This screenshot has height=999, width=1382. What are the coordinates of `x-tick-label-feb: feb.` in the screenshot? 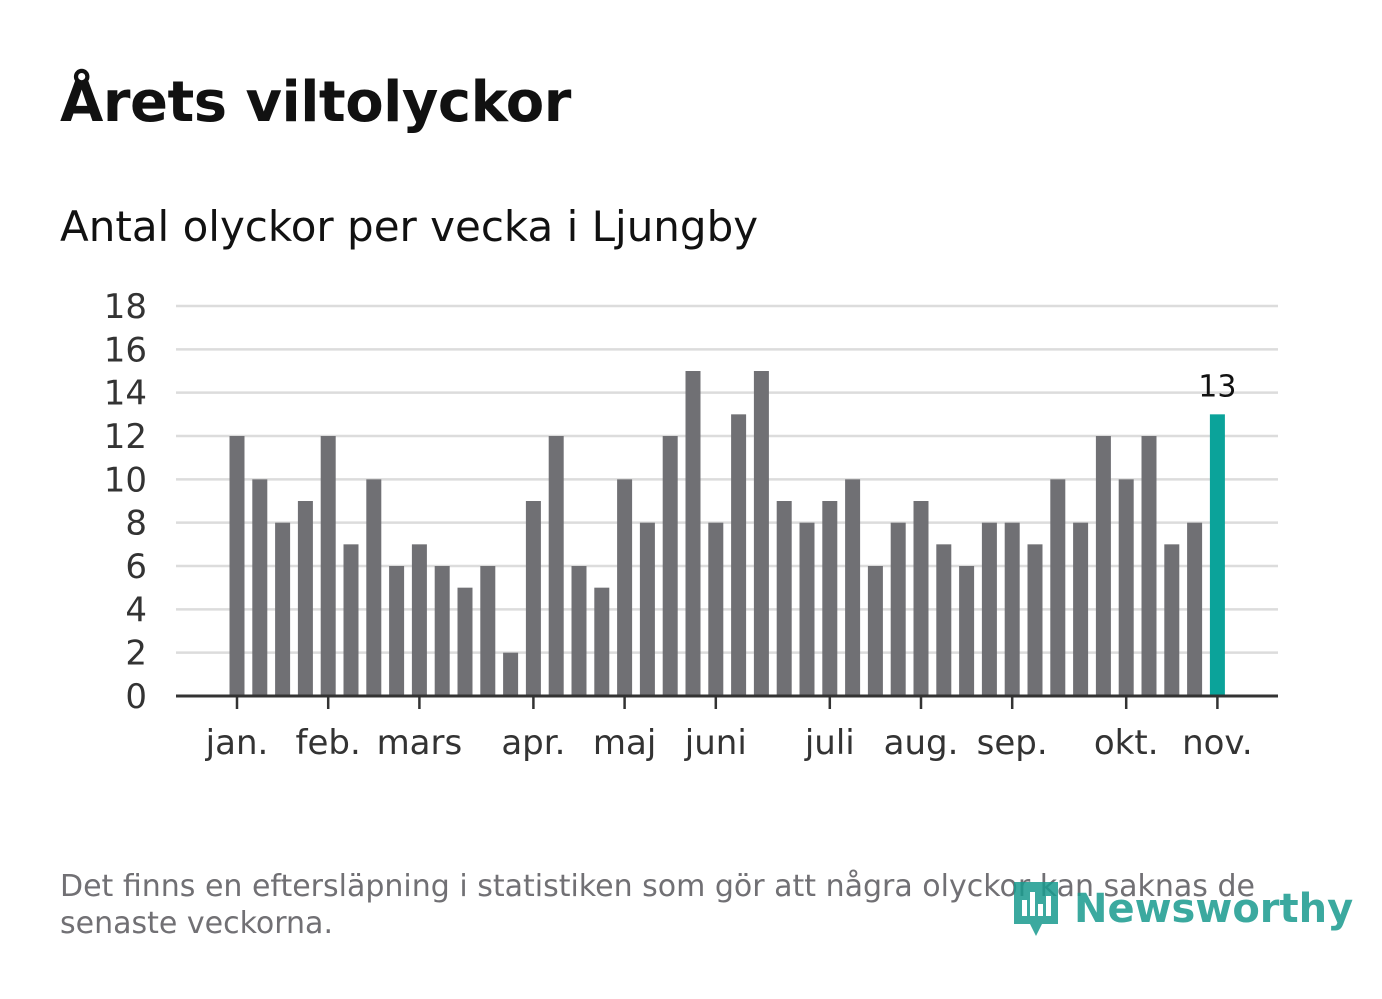 It's located at (328, 743).